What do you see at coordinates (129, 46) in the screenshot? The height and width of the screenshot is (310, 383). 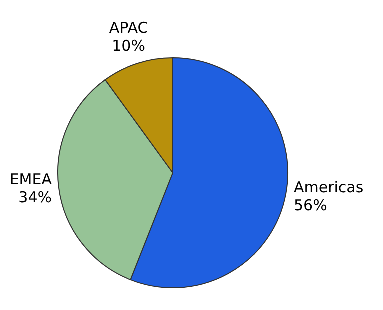 I see `data-label: 10%` at bounding box center [129, 46].